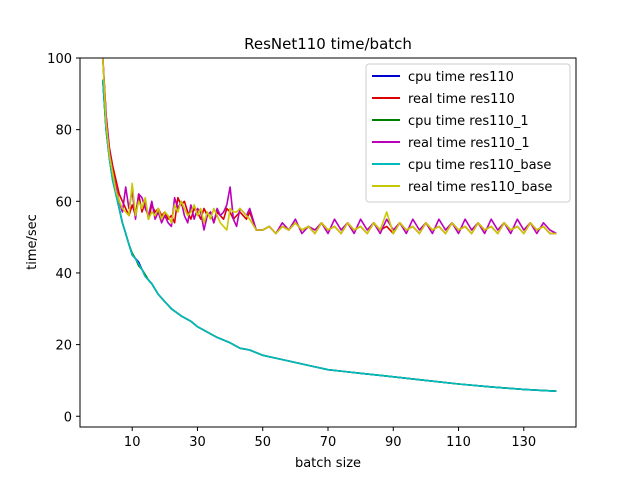 This screenshot has height=480, width=640. What do you see at coordinates (479, 165) in the screenshot?
I see `legend-entry: cpu time res110_base` at bounding box center [479, 165].